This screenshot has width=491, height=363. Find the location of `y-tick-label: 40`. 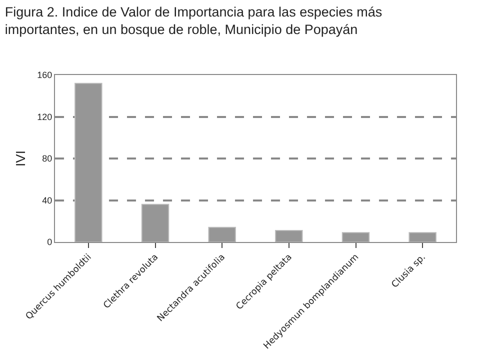

y-tick-label: 40 is located at coordinates (47, 200).